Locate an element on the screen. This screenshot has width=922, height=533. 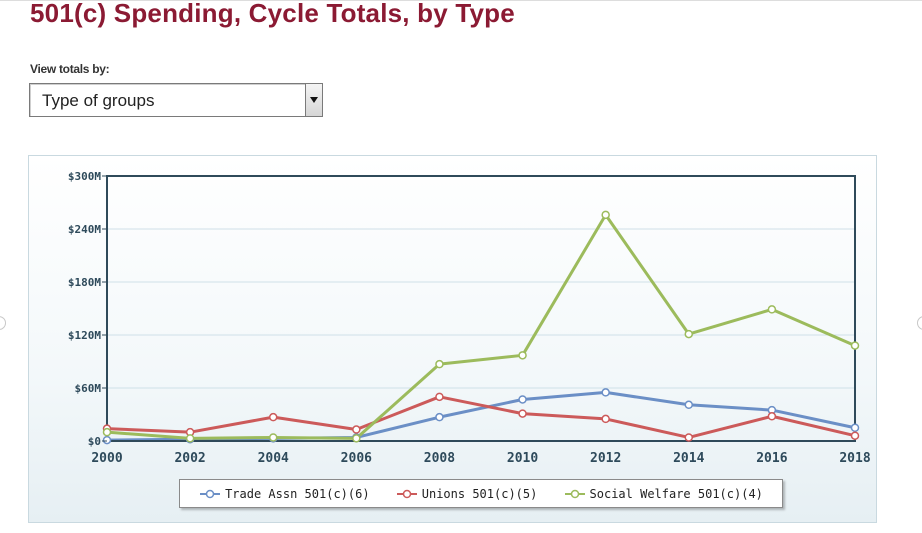
x-tick-label: 2008 is located at coordinates (439, 458).